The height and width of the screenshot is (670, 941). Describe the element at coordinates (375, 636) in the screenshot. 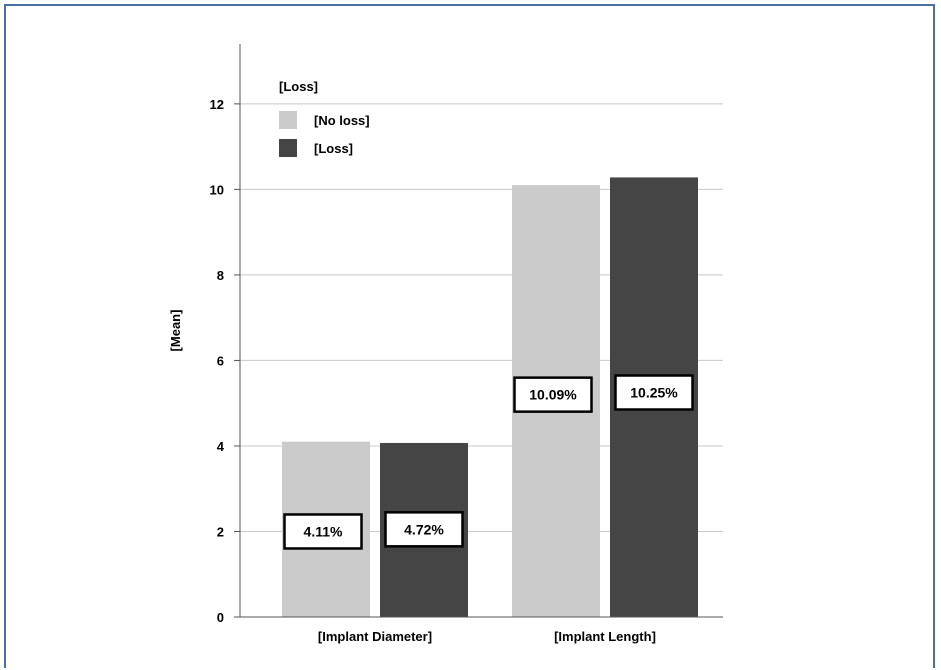

I see `x-tick-label: [Implant Diameter]` at that location.